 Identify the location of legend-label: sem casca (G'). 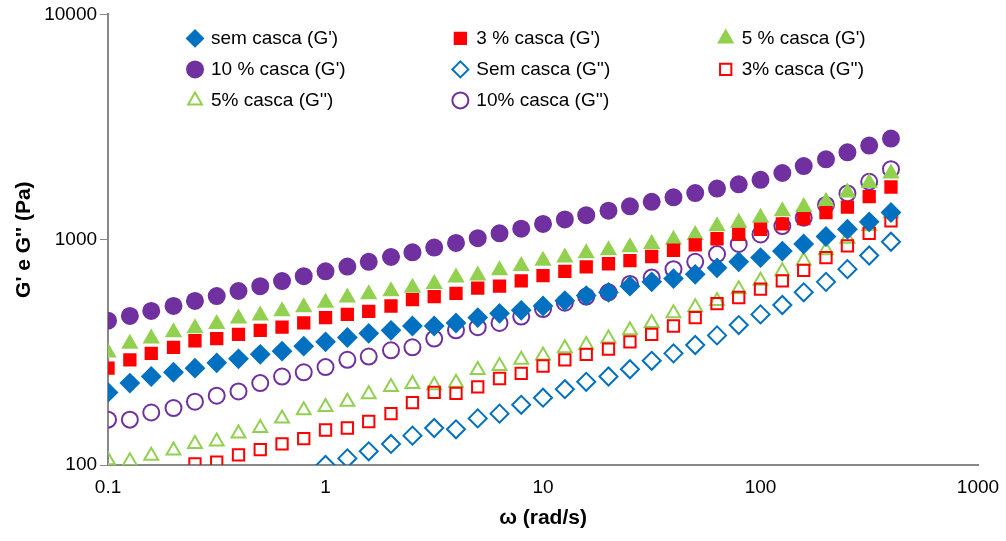
(275, 37).